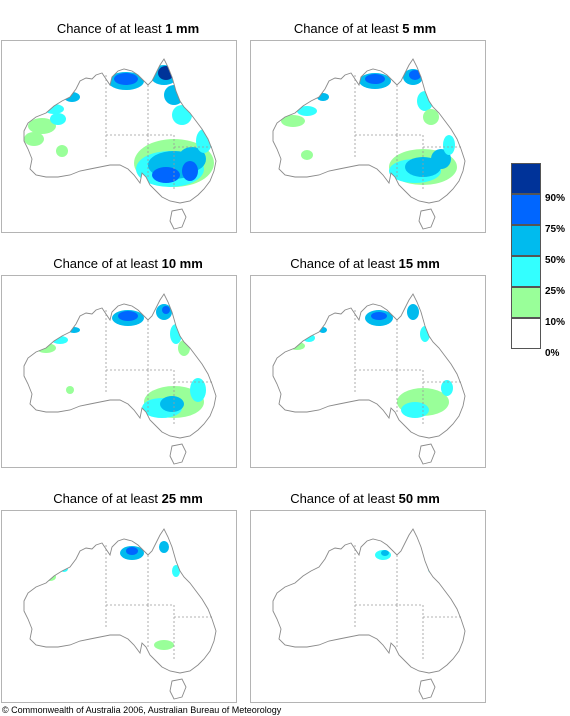  I want to click on legend-label-10: 10%, so click(555, 322).